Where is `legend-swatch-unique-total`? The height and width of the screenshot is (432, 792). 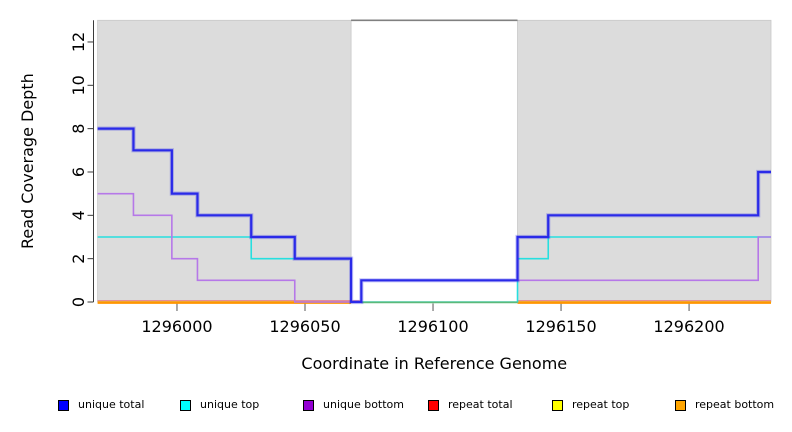 legend-swatch-unique-total is located at coordinates (63, 405).